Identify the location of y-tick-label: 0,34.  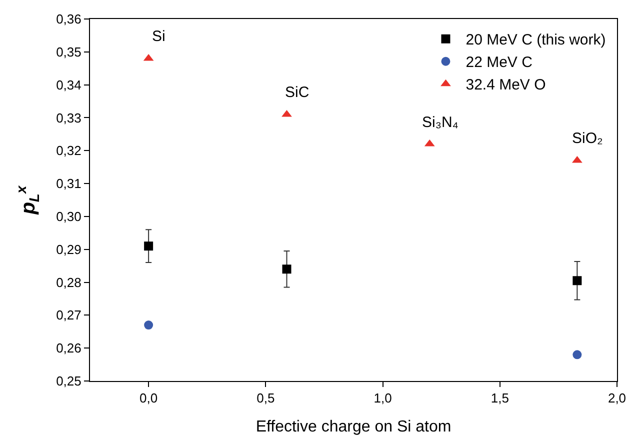
(69, 84).